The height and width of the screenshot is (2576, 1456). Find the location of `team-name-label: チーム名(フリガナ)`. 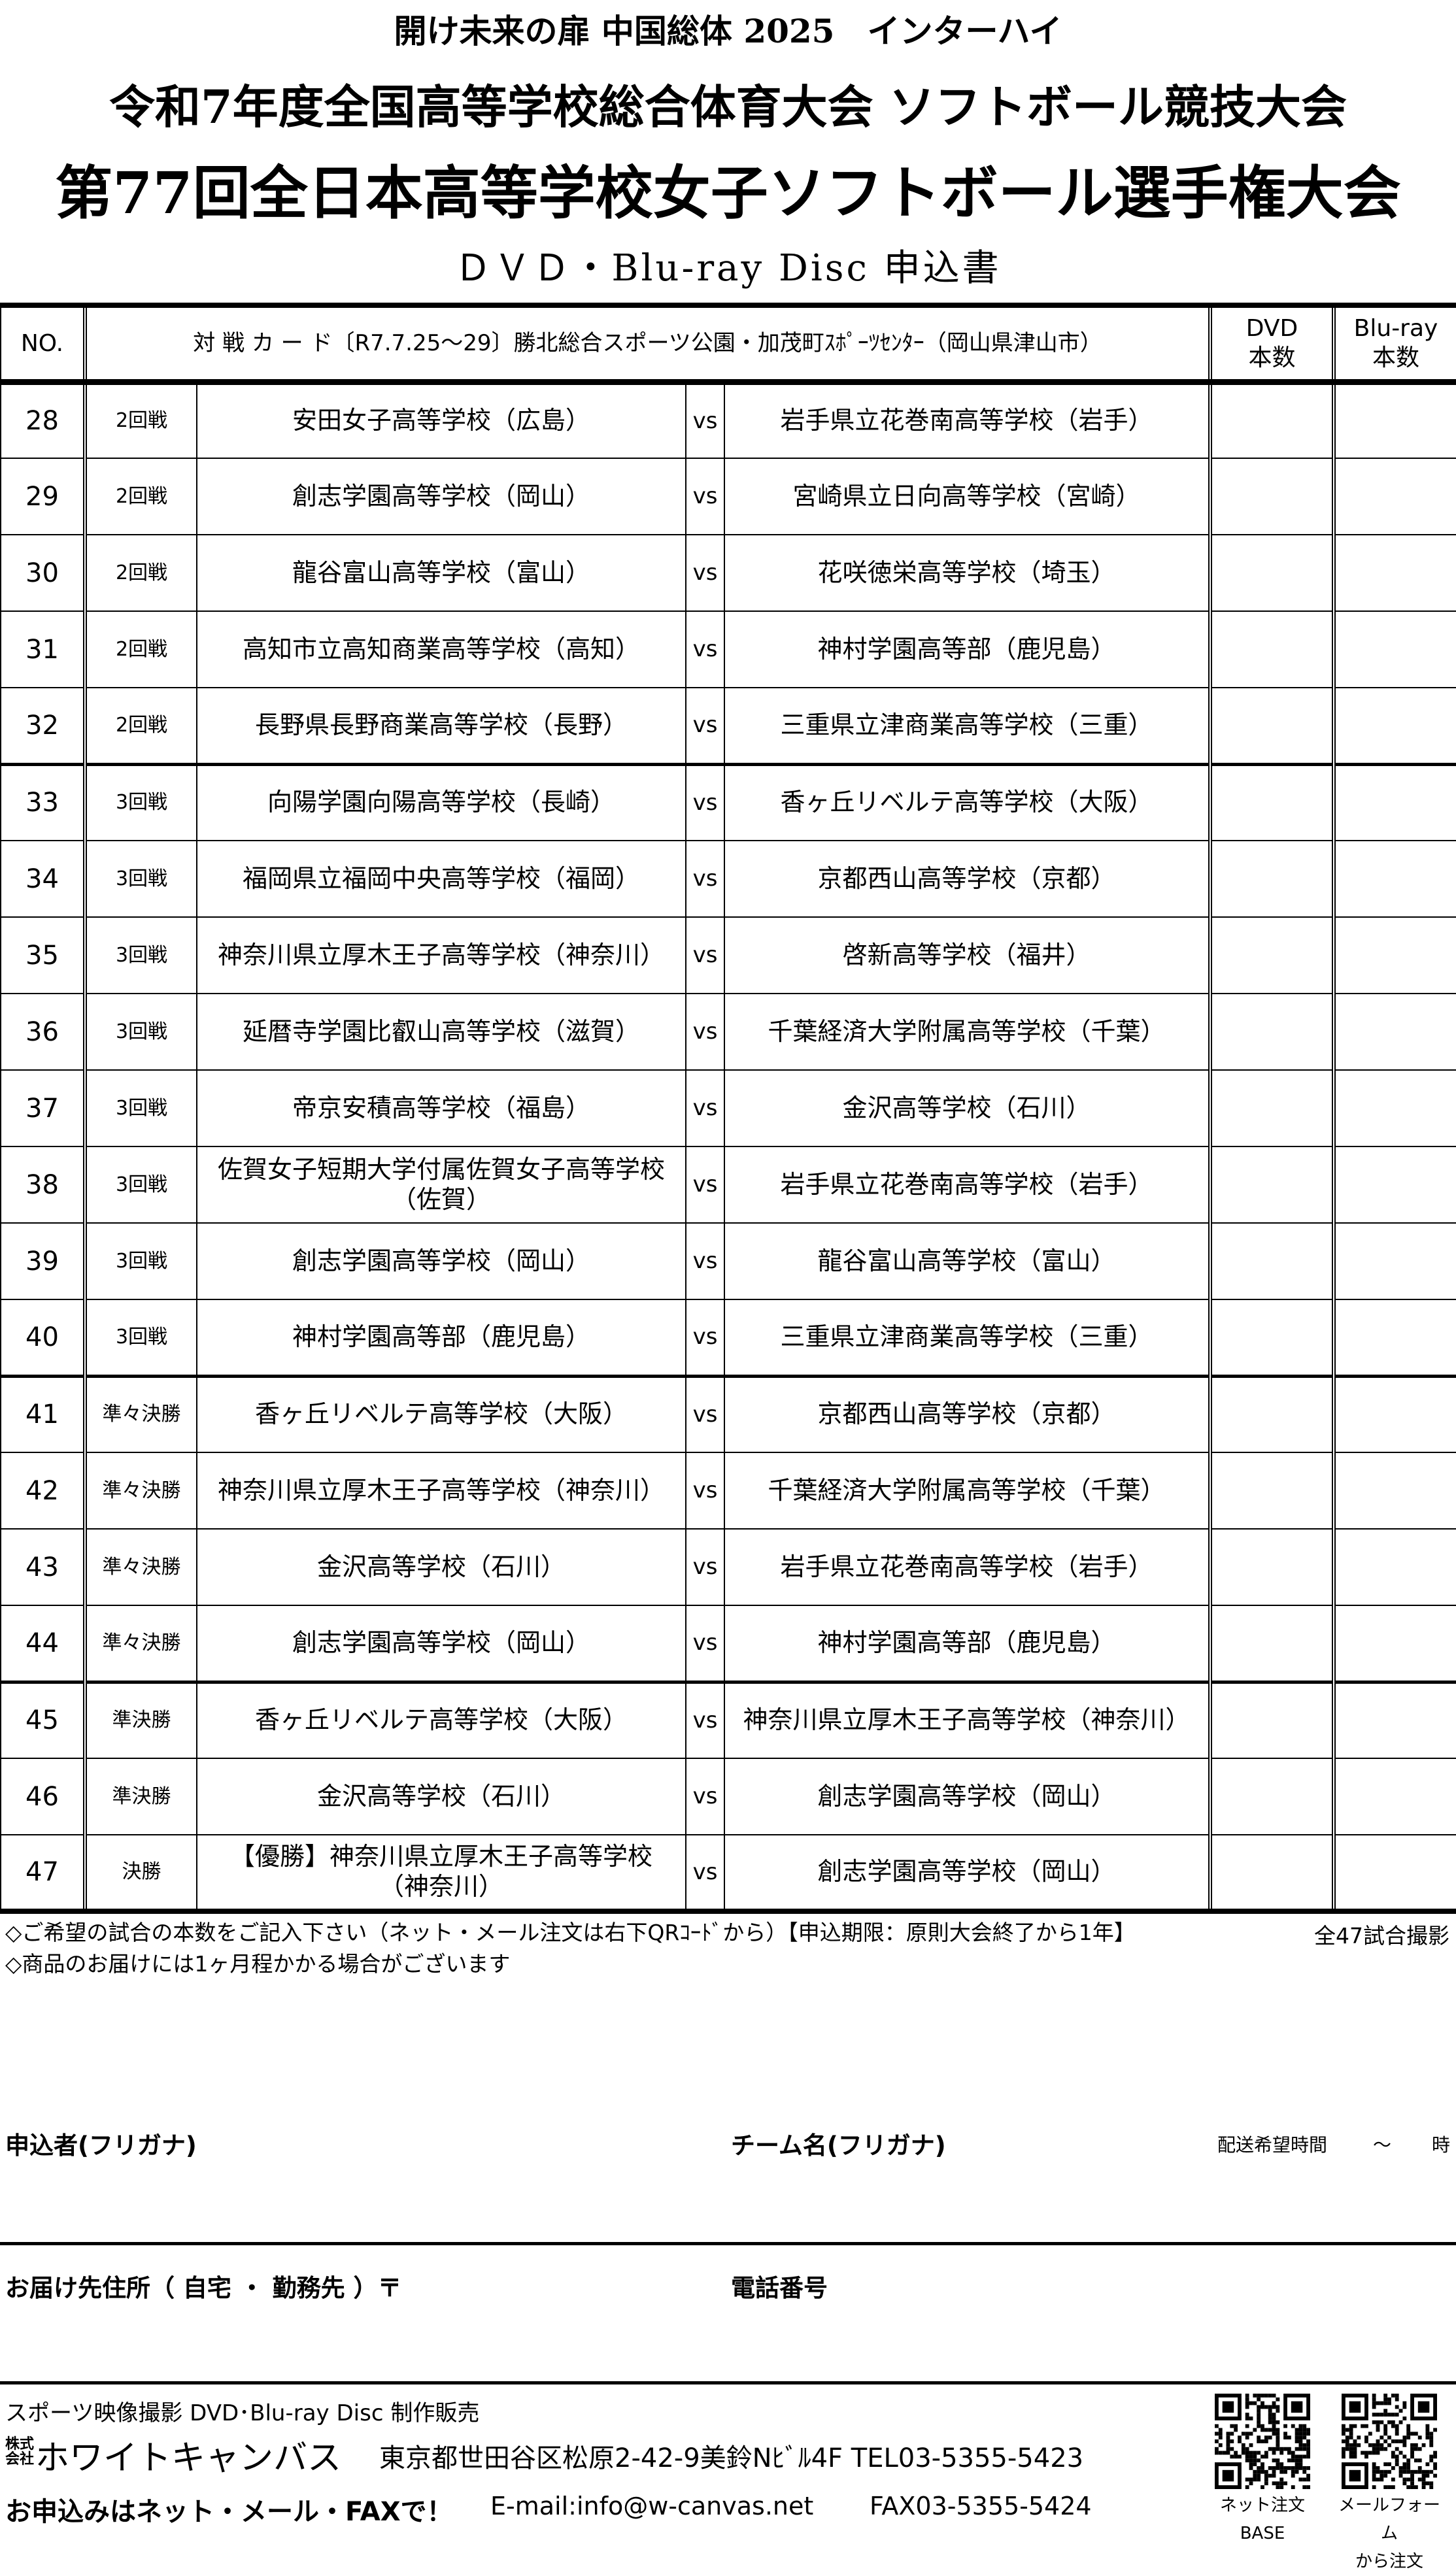

team-name-label: チーム名(フリガナ) is located at coordinates (838, 2146).